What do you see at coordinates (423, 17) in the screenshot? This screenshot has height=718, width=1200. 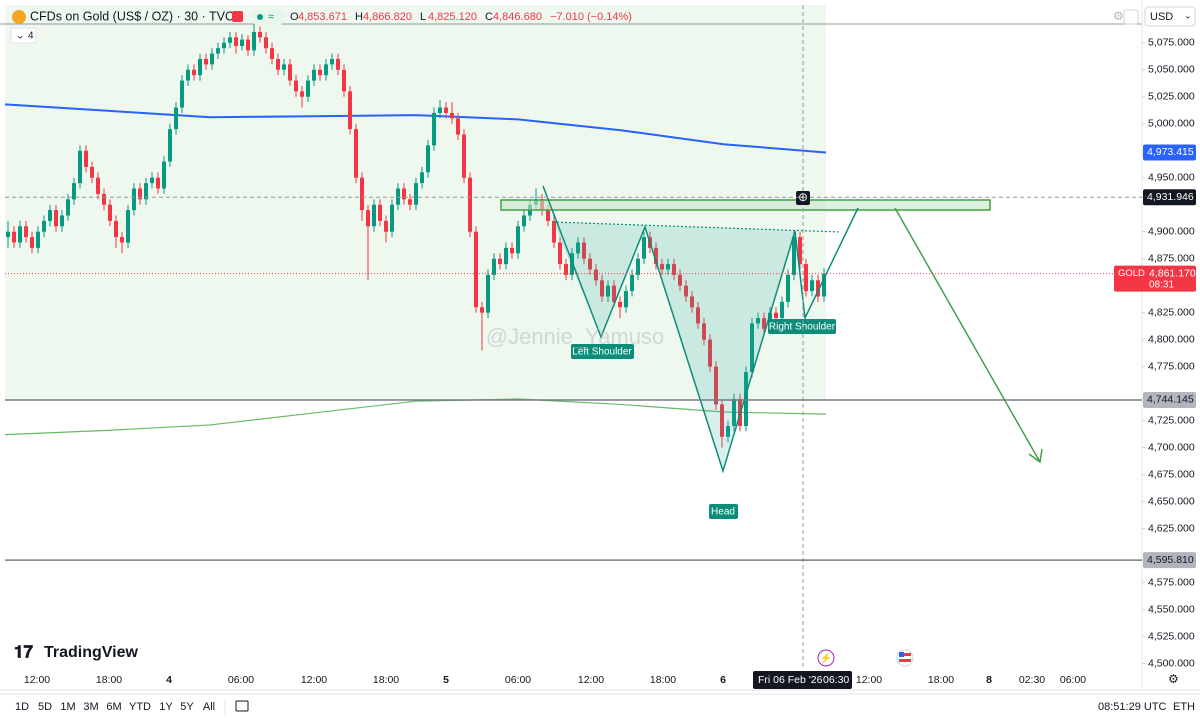 I see `ohlc-key: L` at bounding box center [423, 17].